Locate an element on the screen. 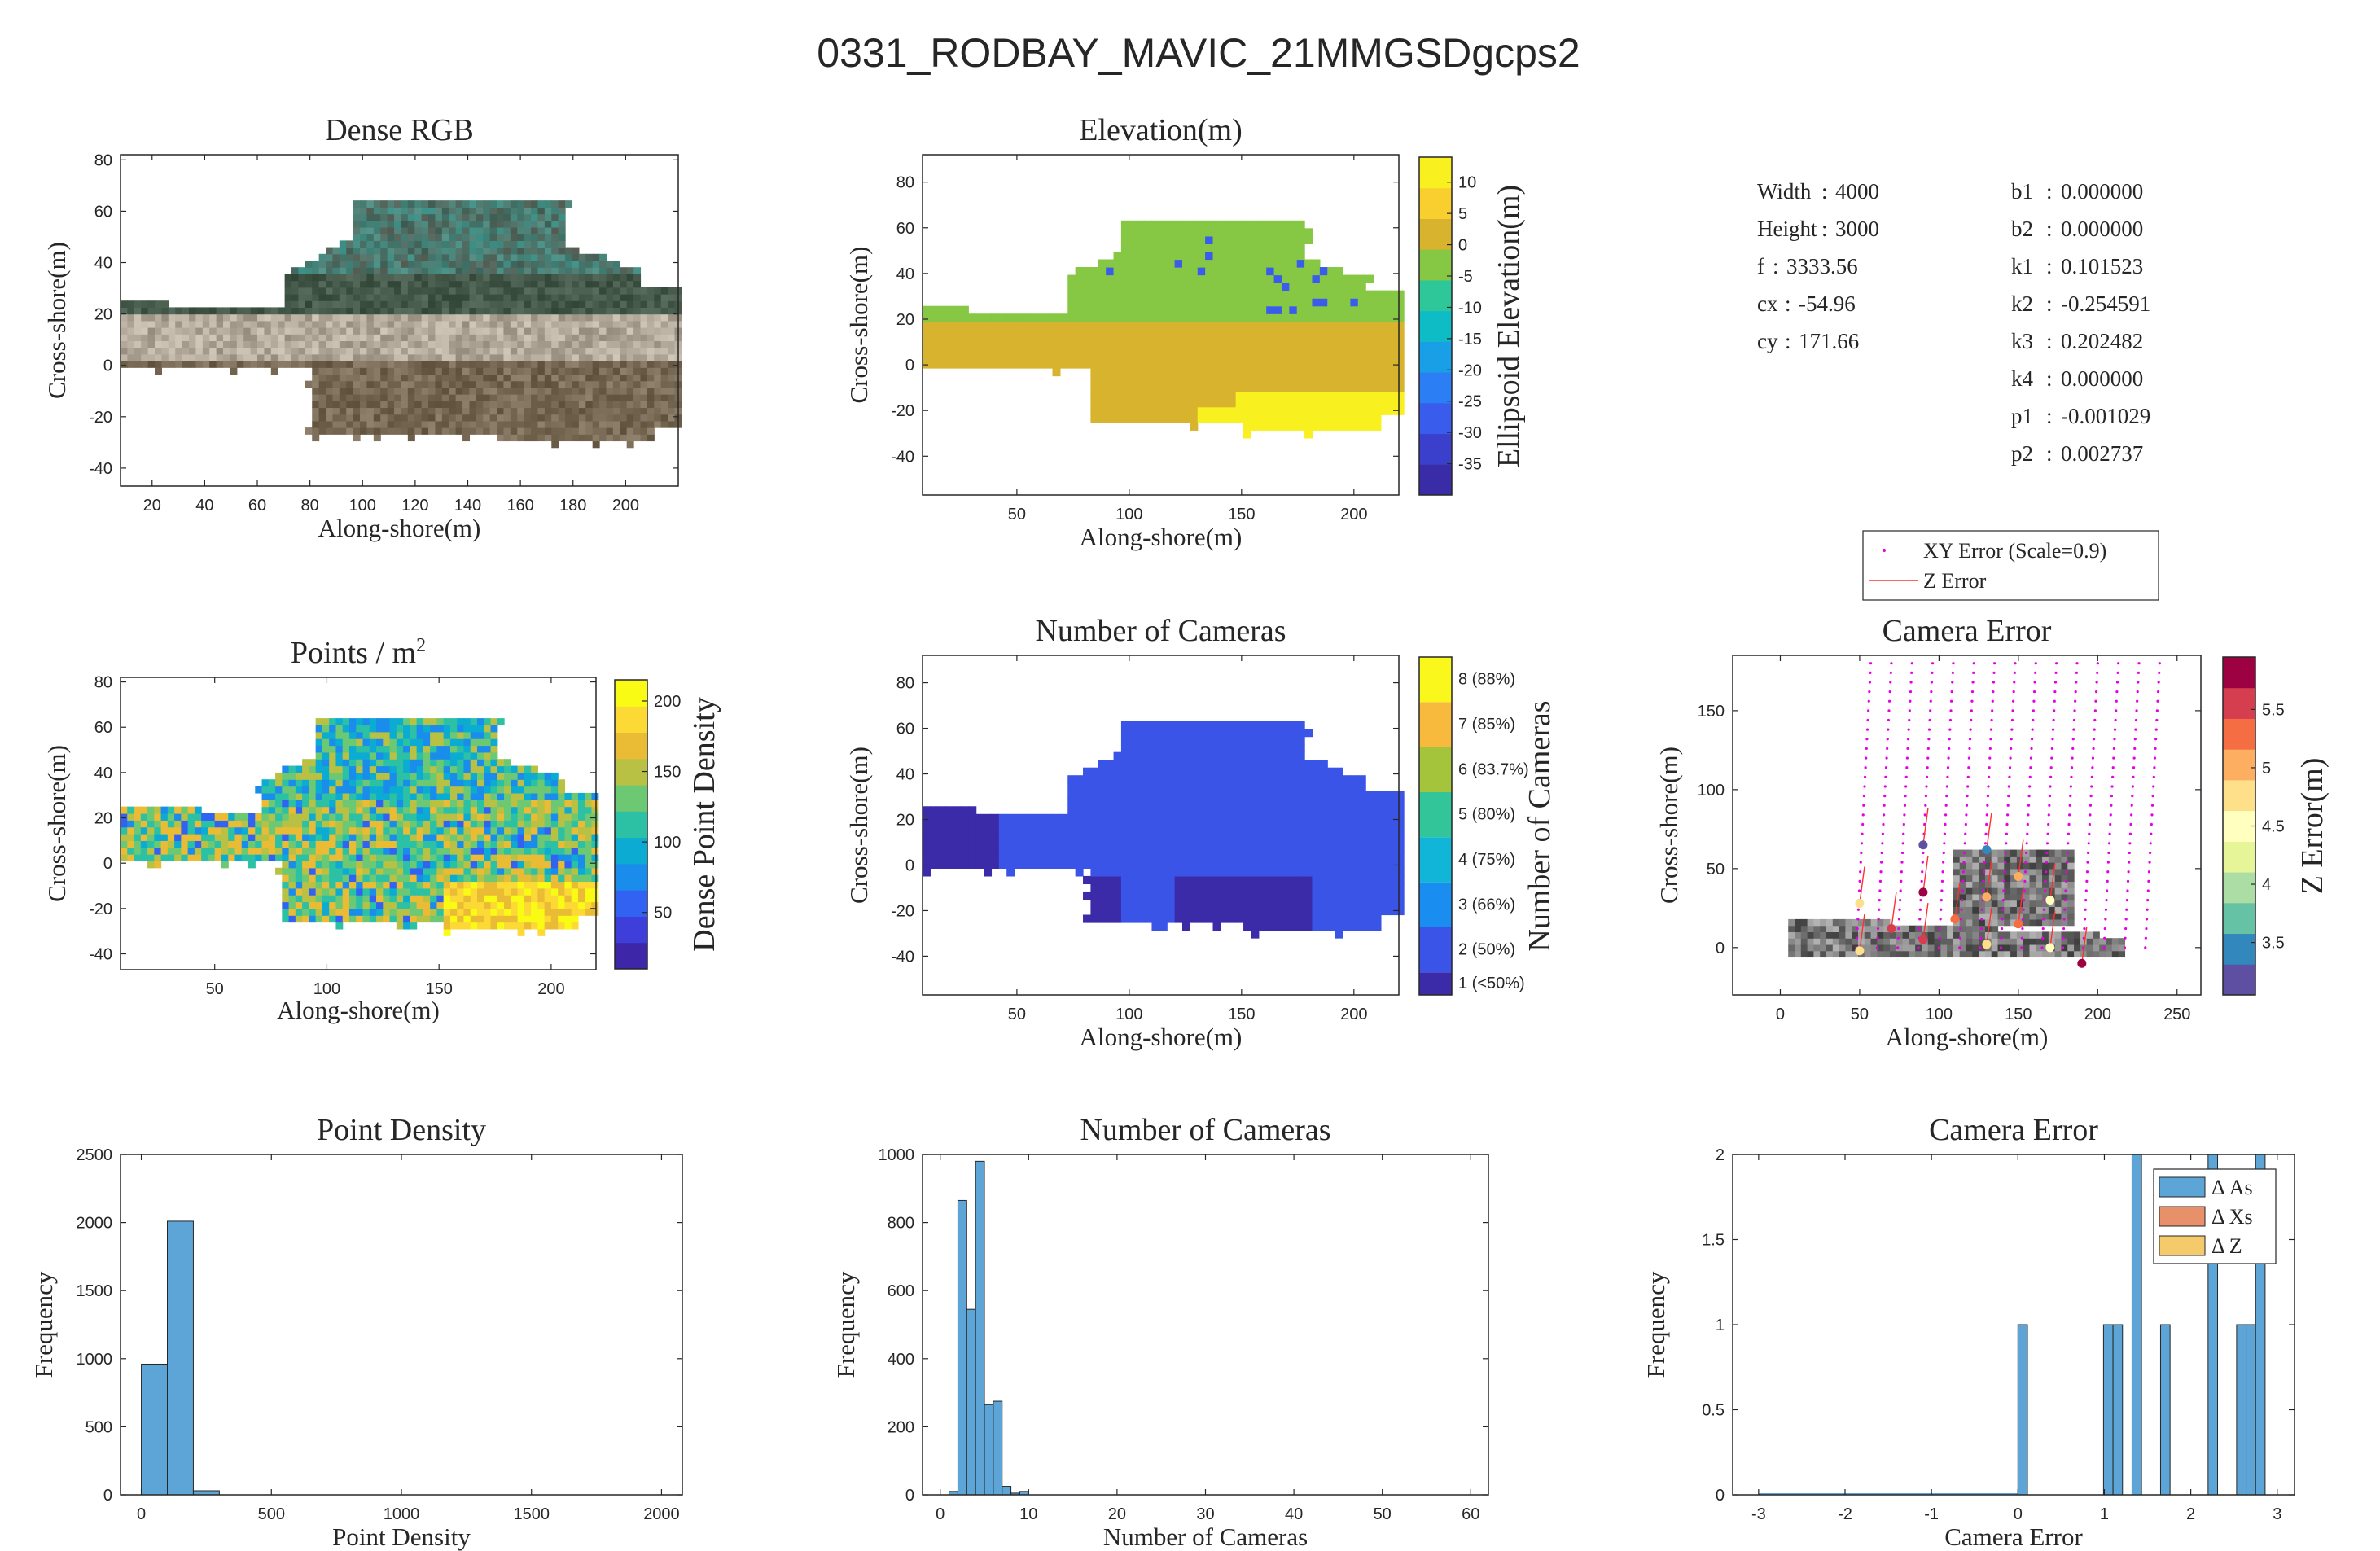 This screenshot has width=2380, height=1551. colorbar-swatch is located at coordinates (1435, 265).